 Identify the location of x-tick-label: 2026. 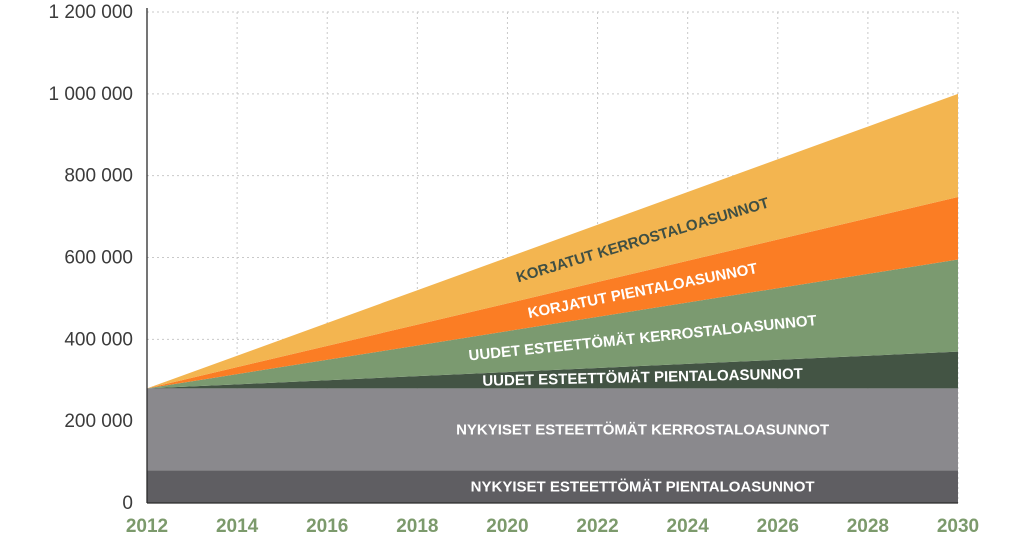
(778, 526).